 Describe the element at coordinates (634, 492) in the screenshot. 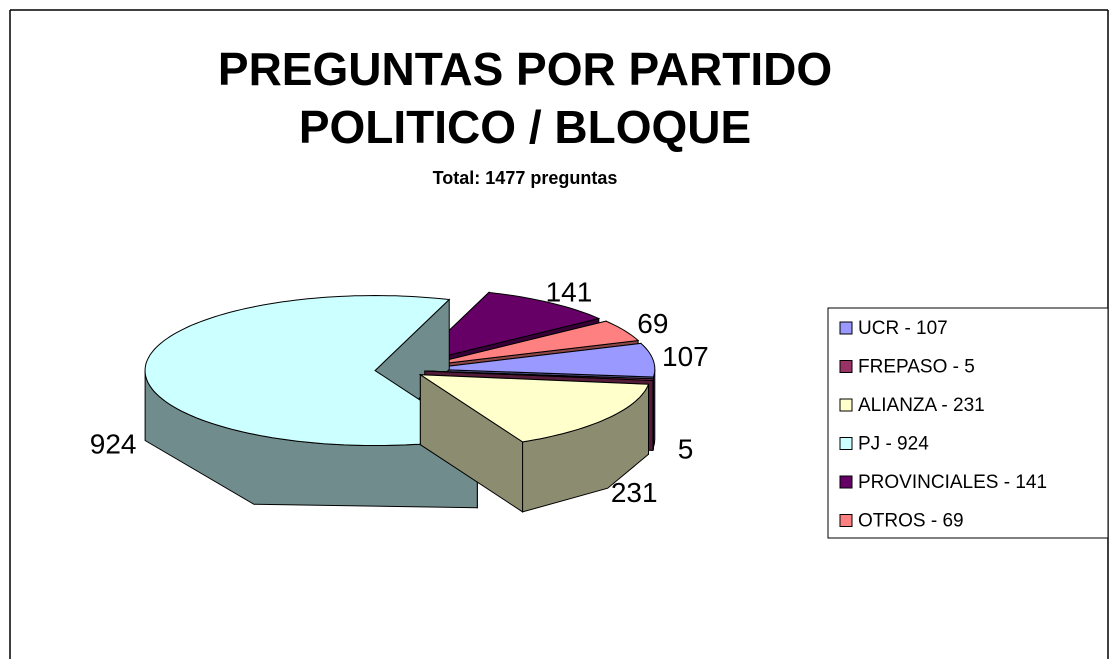

I see `data-label: 231` at that location.